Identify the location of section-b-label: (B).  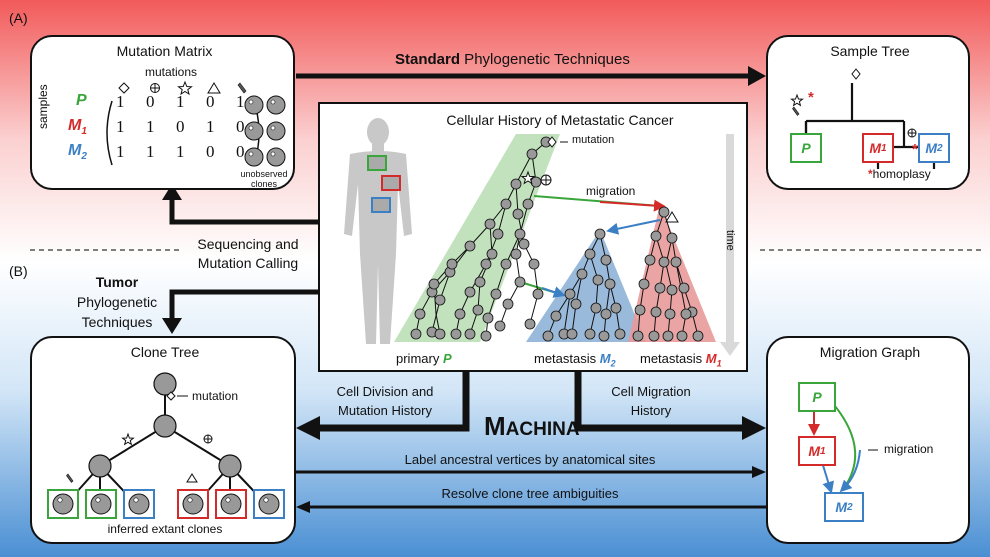
(18, 271).